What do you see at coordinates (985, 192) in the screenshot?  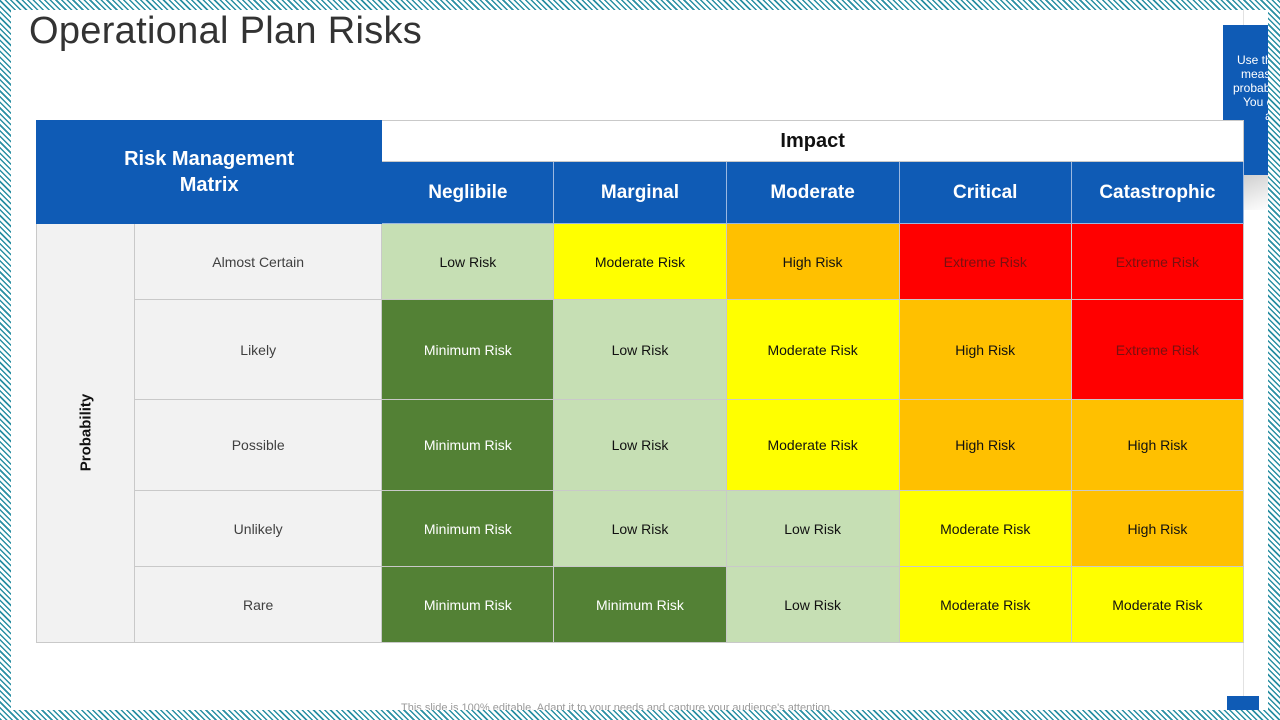 I see `impact-level-header: Critical` at bounding box center [985, 192].